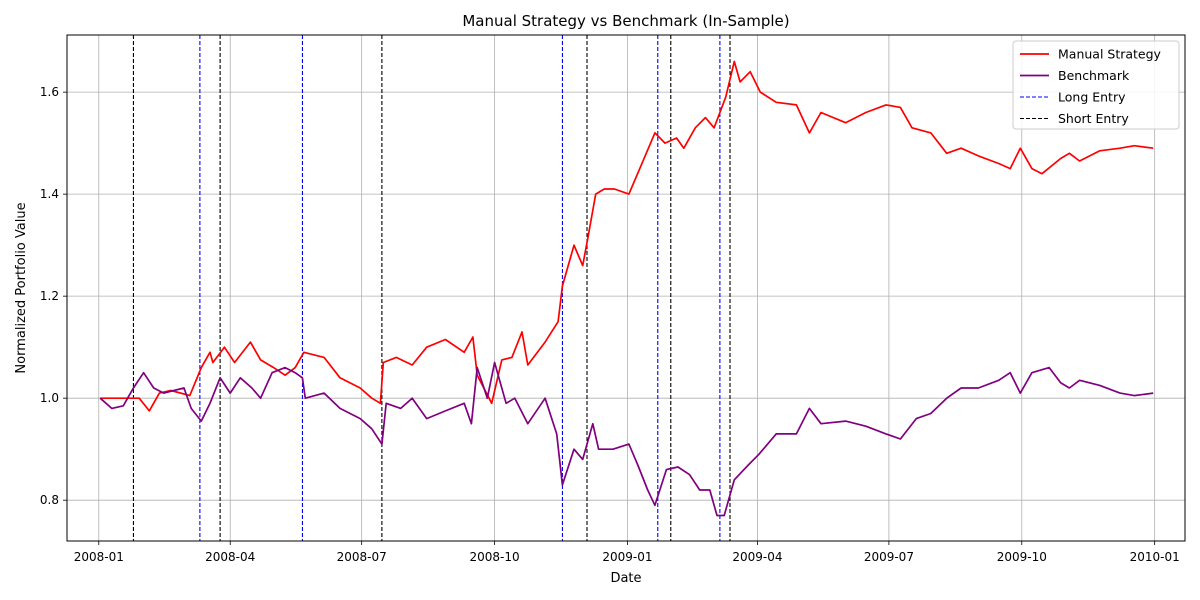 Image resolution: width=1200 pixels, height=600 pixels. What do you see at coordinates (625, 578) in the screenshot?
I see `x-axis-label: Date` at bounding box center [625, 578].